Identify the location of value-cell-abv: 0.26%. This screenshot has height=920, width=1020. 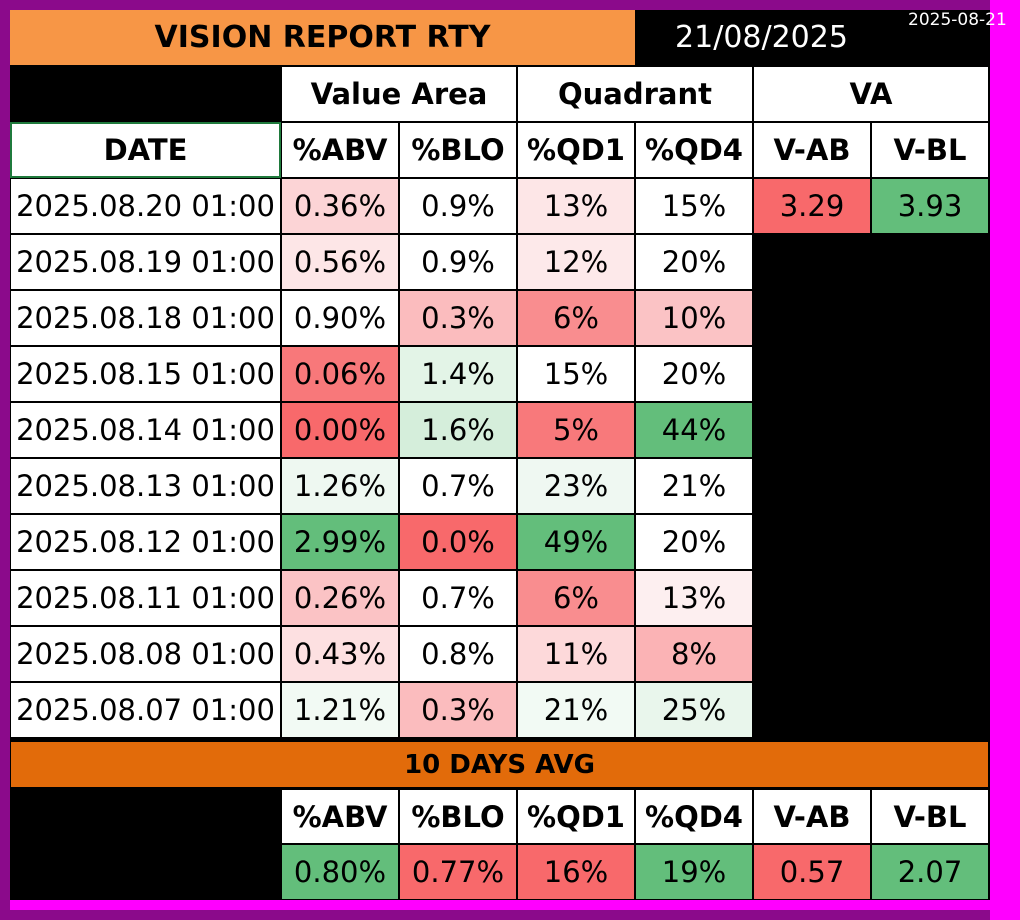
(340, 598).